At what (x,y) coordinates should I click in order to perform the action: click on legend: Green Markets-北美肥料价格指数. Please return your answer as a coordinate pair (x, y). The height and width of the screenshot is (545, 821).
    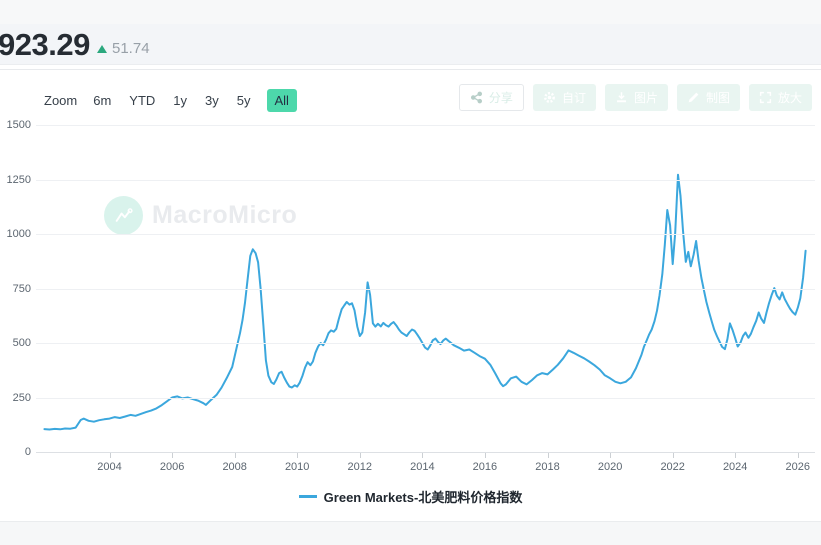
    Looking at the image, I should click on (410, 496).